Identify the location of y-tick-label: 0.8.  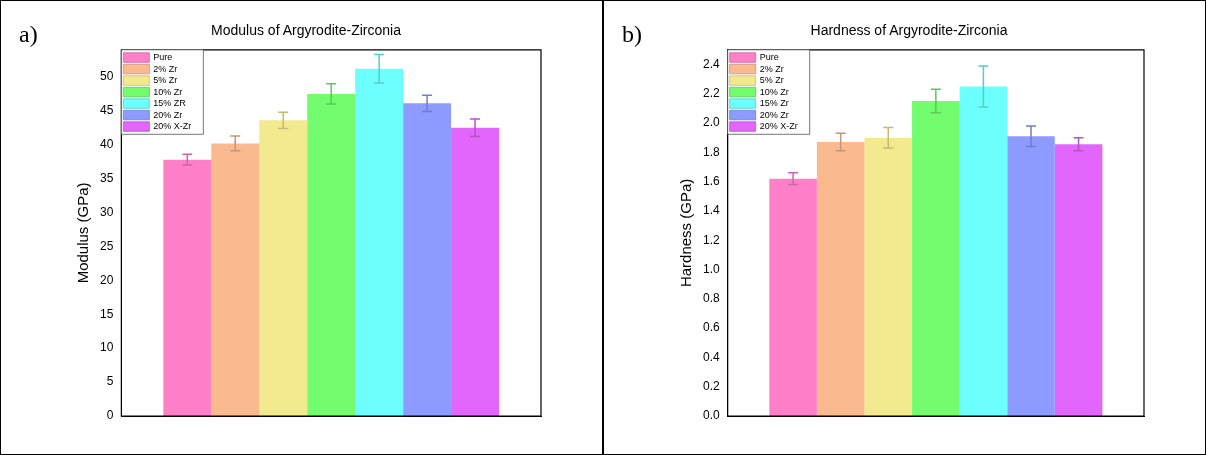
(711, 298).